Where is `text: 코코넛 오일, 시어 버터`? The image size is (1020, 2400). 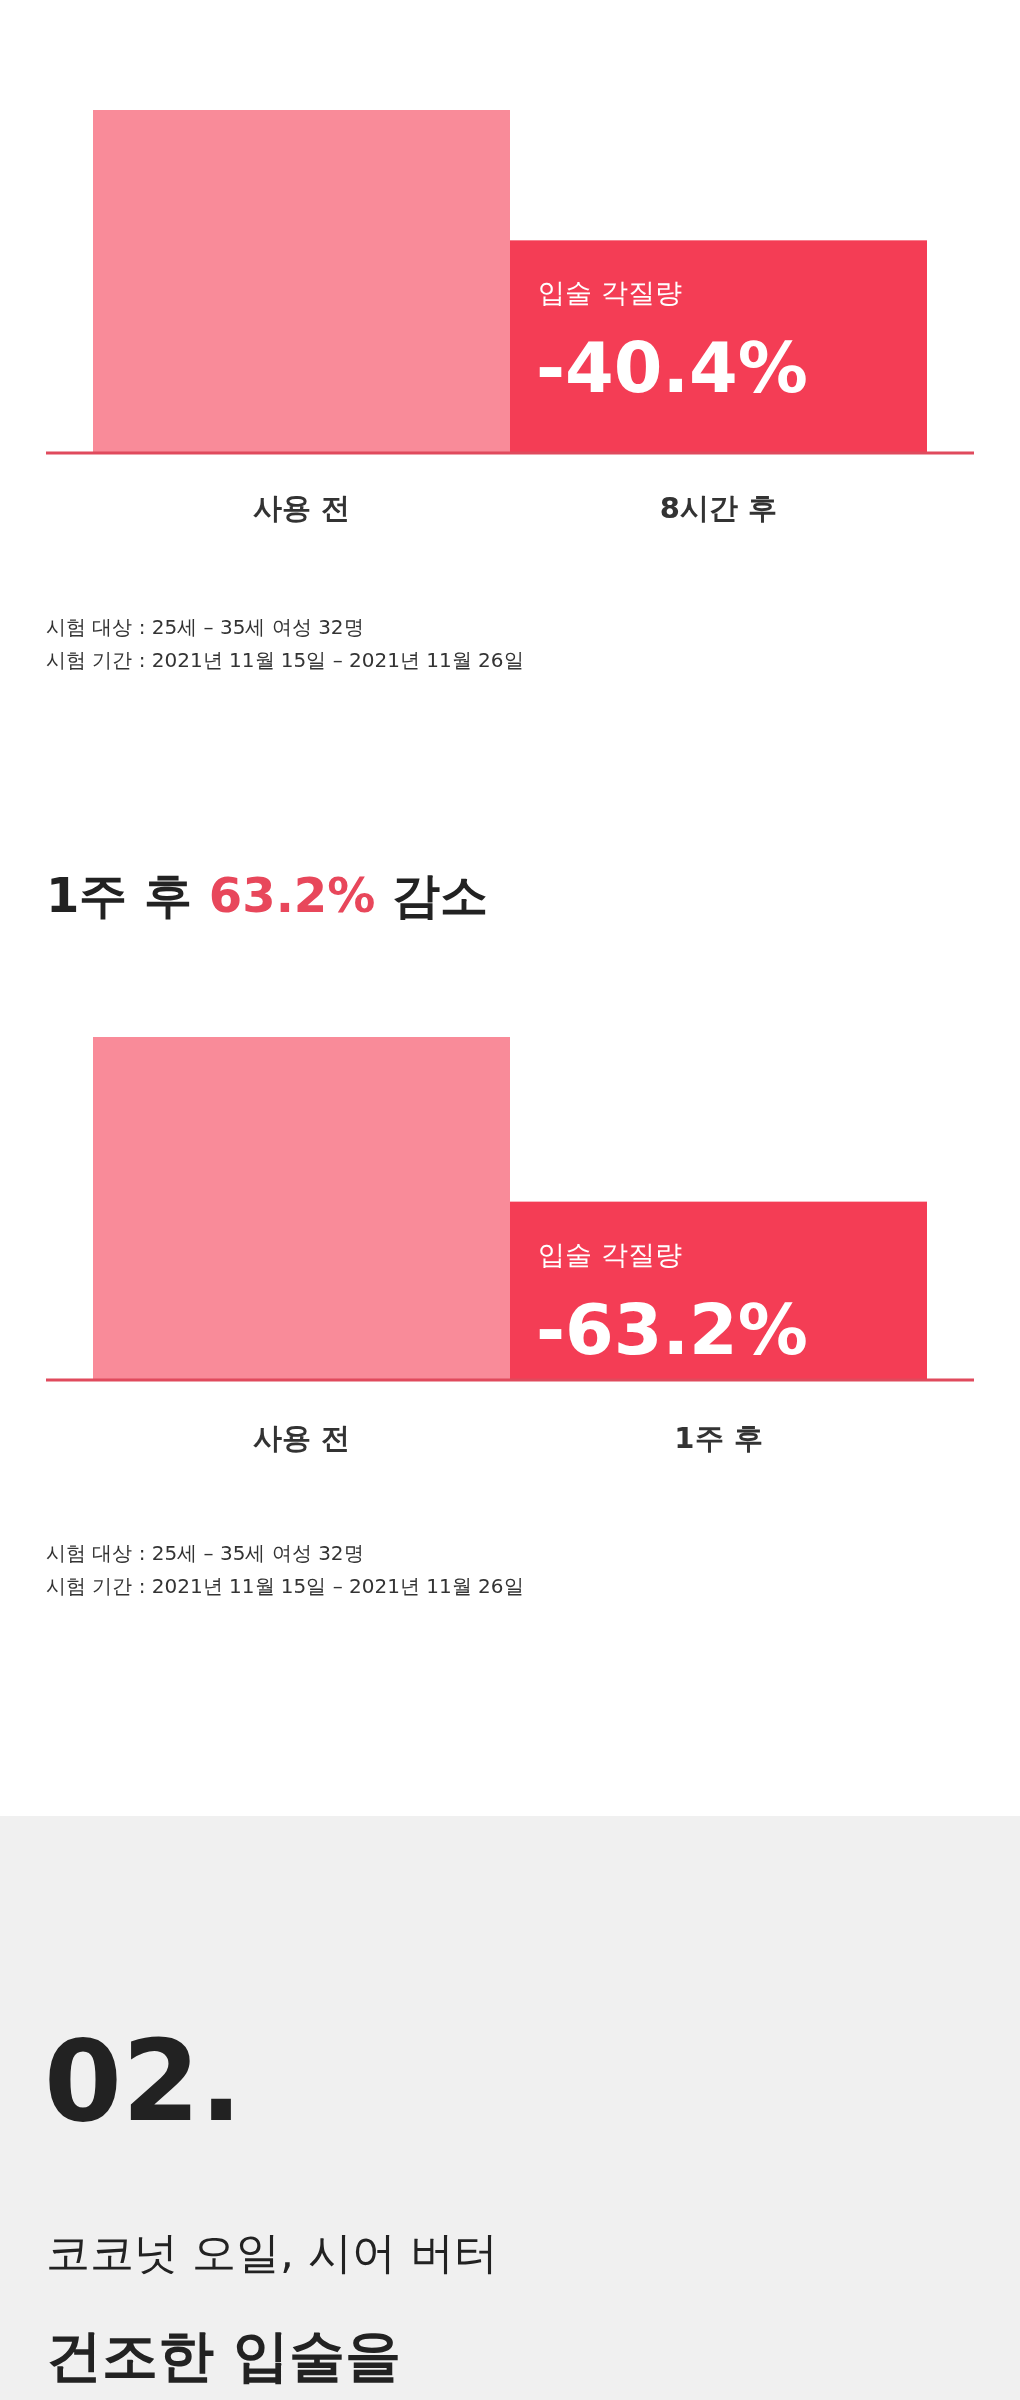 text: 코코넛 오일, 시어 버터 is located at coordinates (272, 2252).